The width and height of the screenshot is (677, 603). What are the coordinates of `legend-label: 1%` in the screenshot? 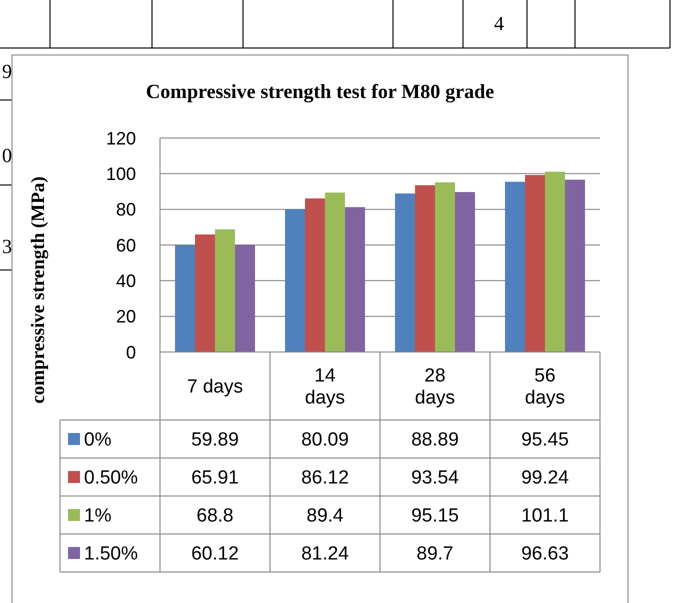 It's located at (98, 516).